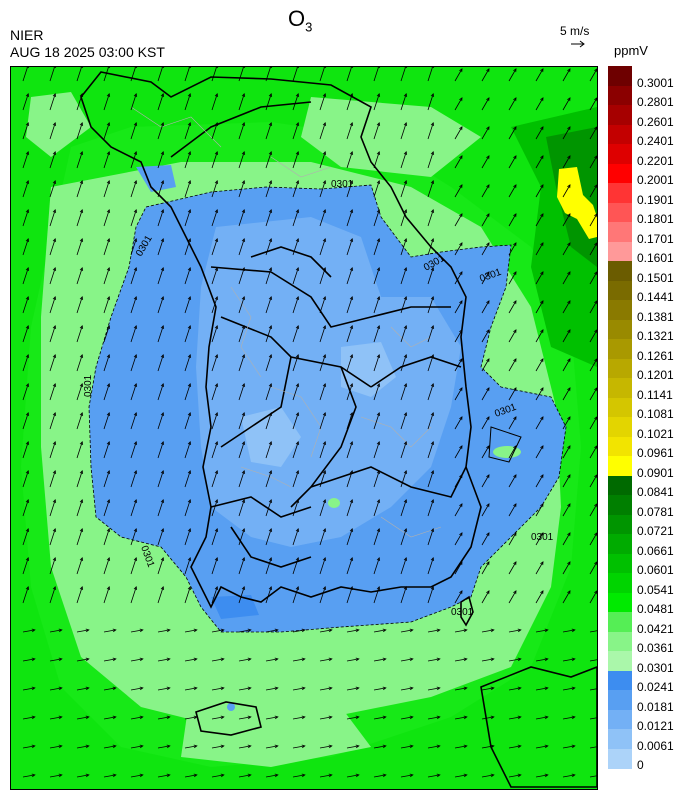  What do you see at coordinates (655, 726) in the screenshot?
I see `legend-label: 0.0121` at bounding box center [655, 726].